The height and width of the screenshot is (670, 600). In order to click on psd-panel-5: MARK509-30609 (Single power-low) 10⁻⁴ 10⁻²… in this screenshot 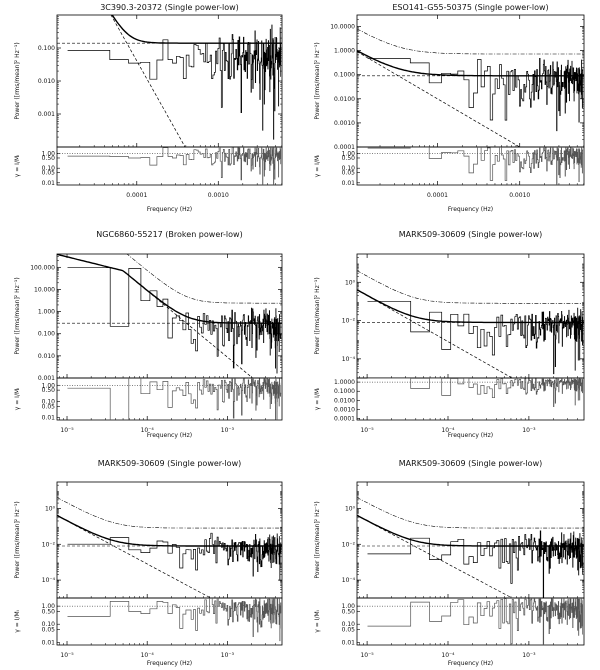, I will do `click(148, 563)`.